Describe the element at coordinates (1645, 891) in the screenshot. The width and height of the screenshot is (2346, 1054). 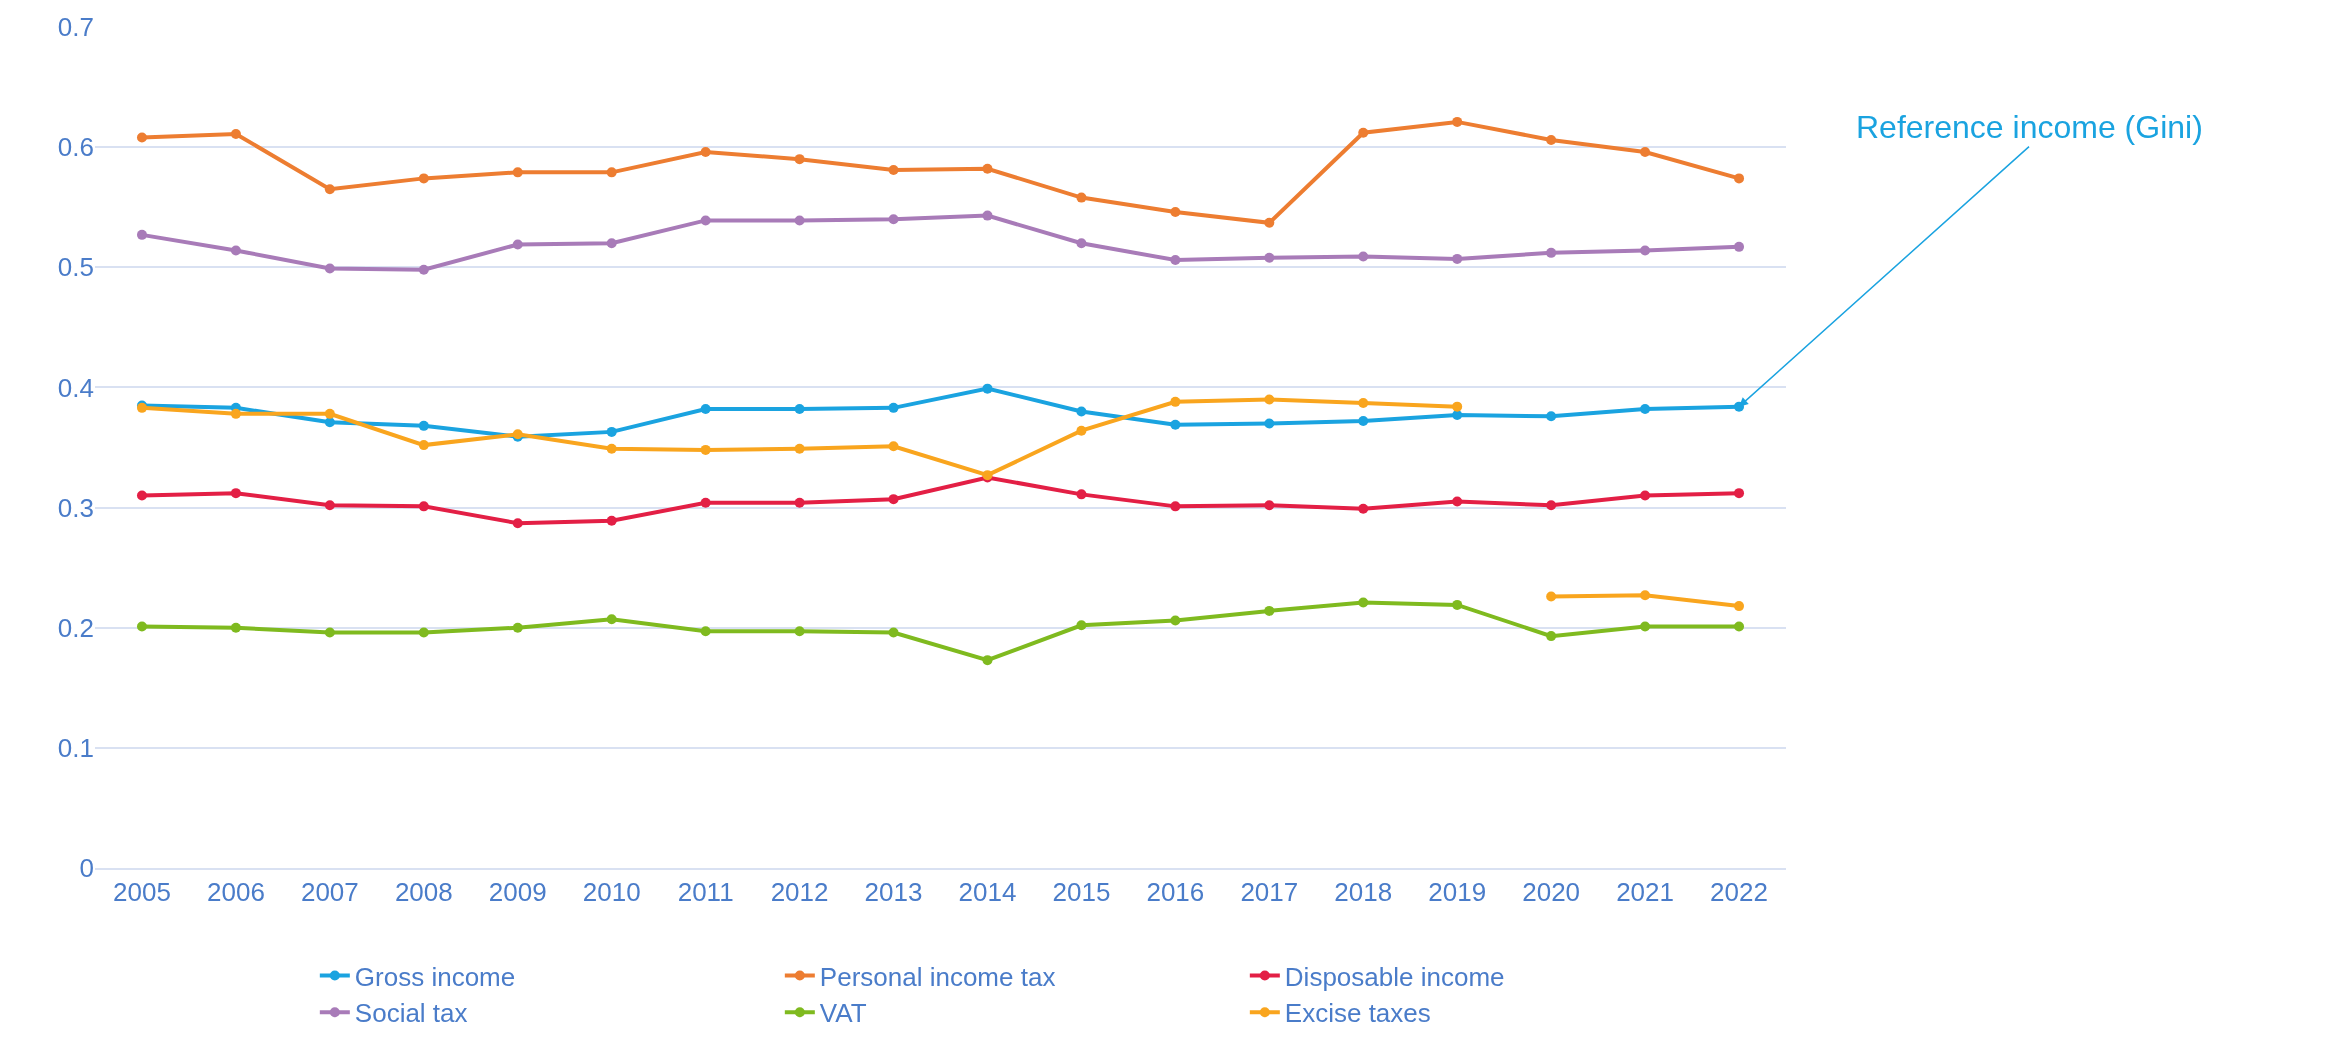
I see `x-tick-label: 2021` at that location.